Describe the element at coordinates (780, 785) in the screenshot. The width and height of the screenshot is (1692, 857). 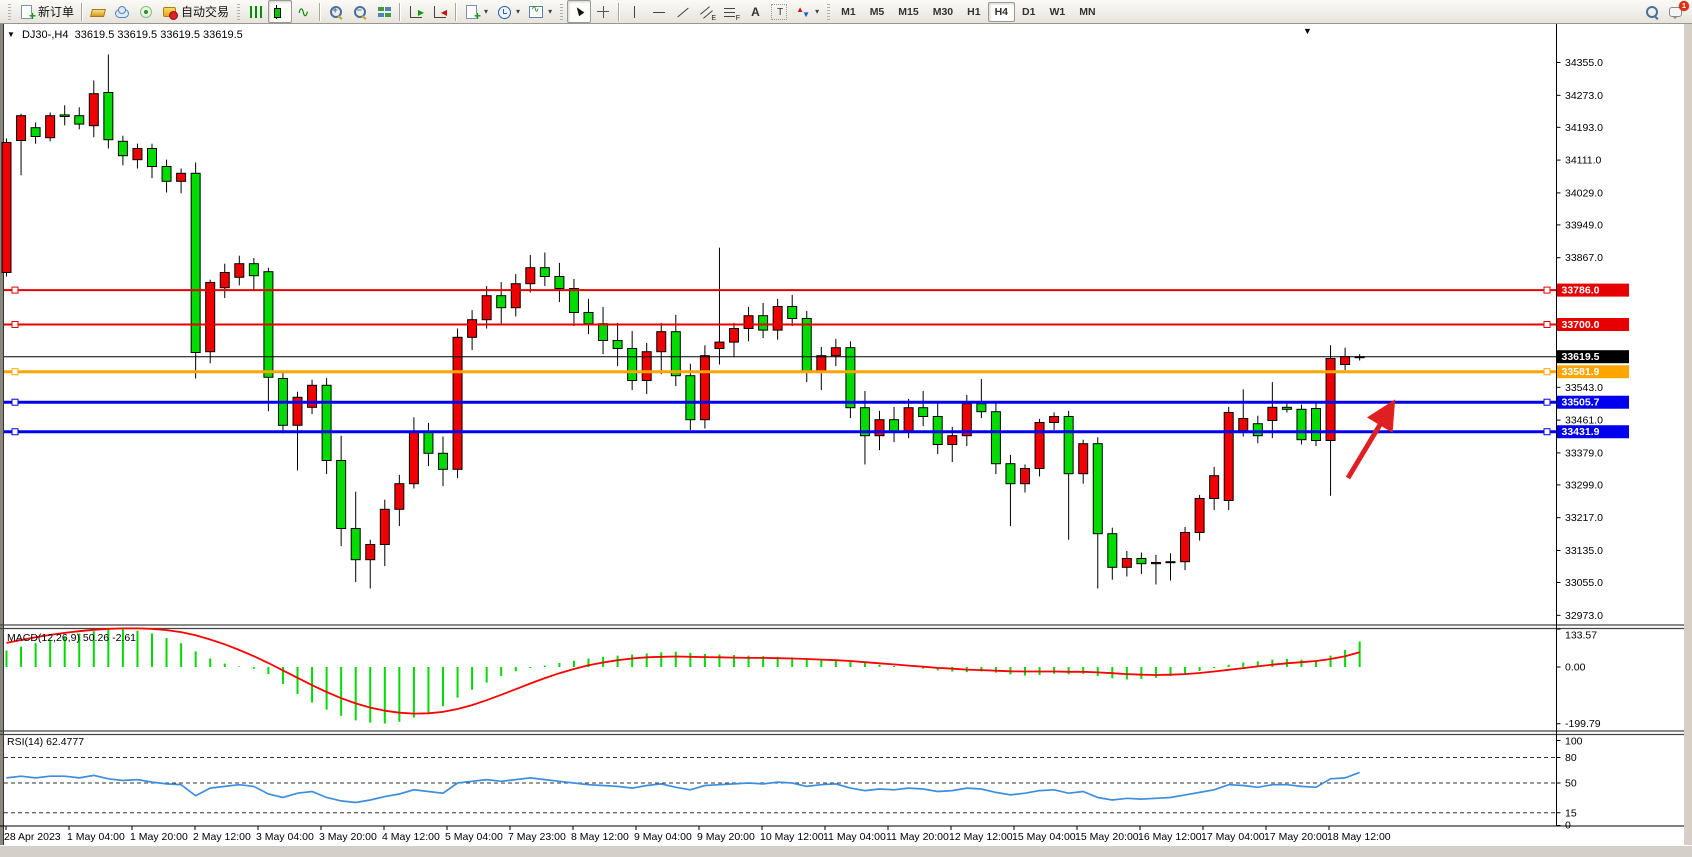
I see `rsi-layer` at that location.